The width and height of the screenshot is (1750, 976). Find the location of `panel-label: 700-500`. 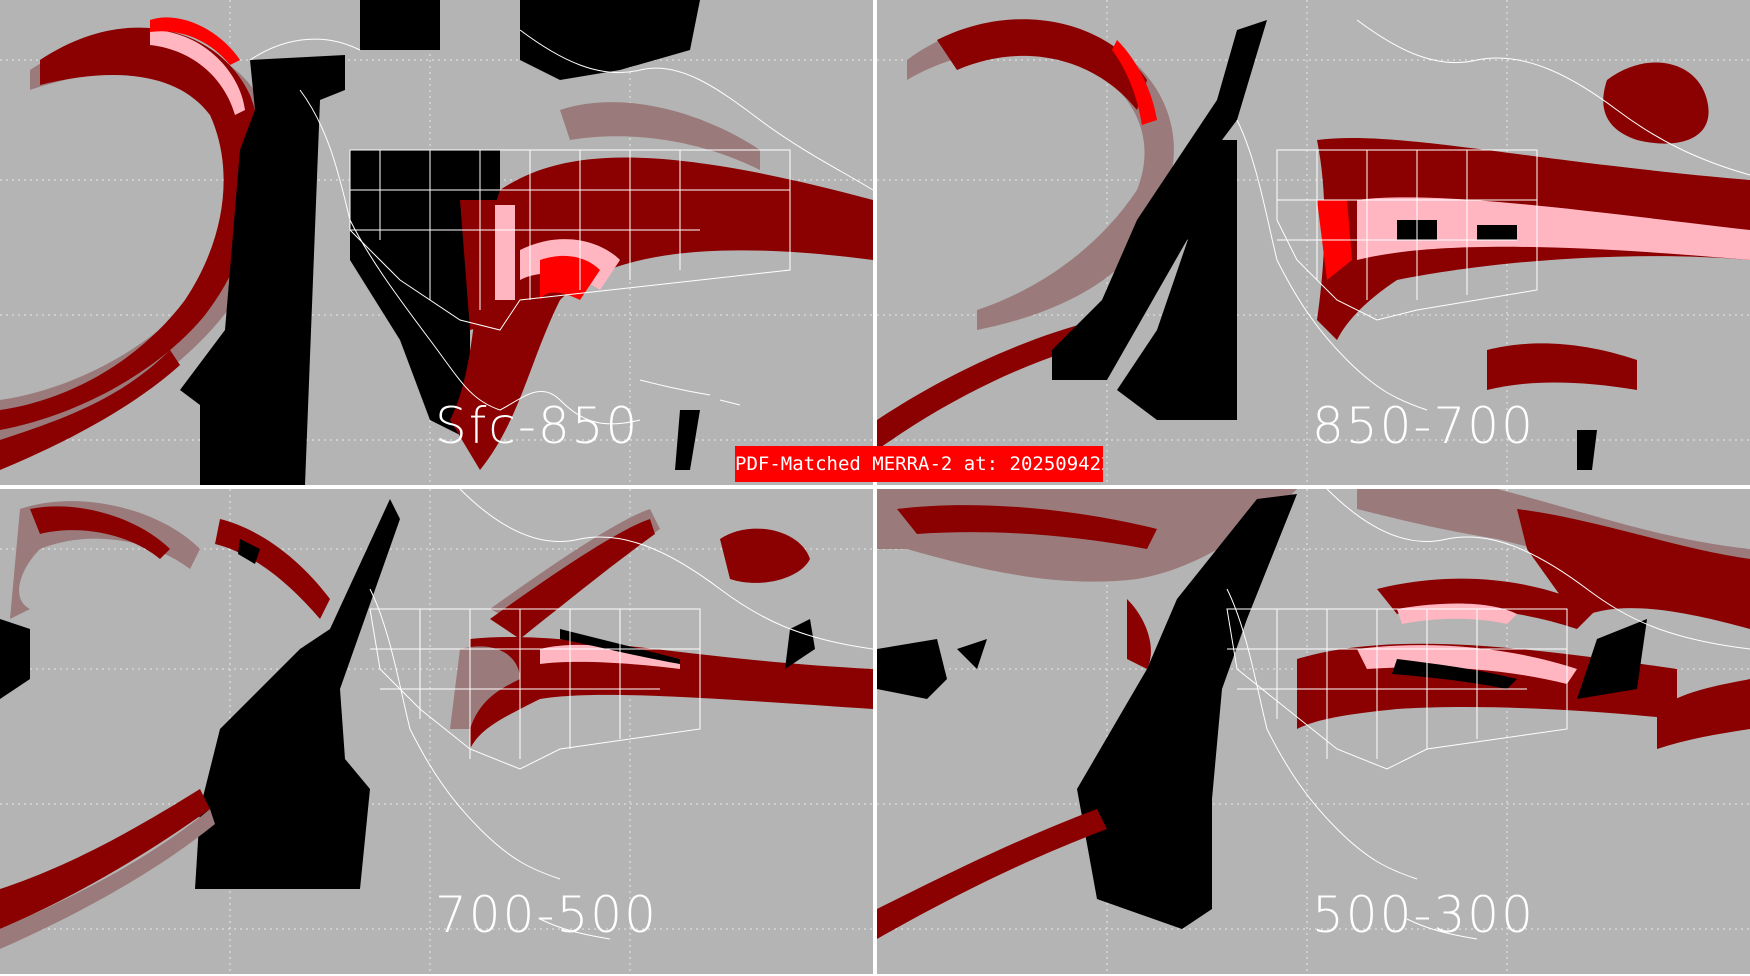

panel-label: 700-500 is located at coordinates (546, 915).